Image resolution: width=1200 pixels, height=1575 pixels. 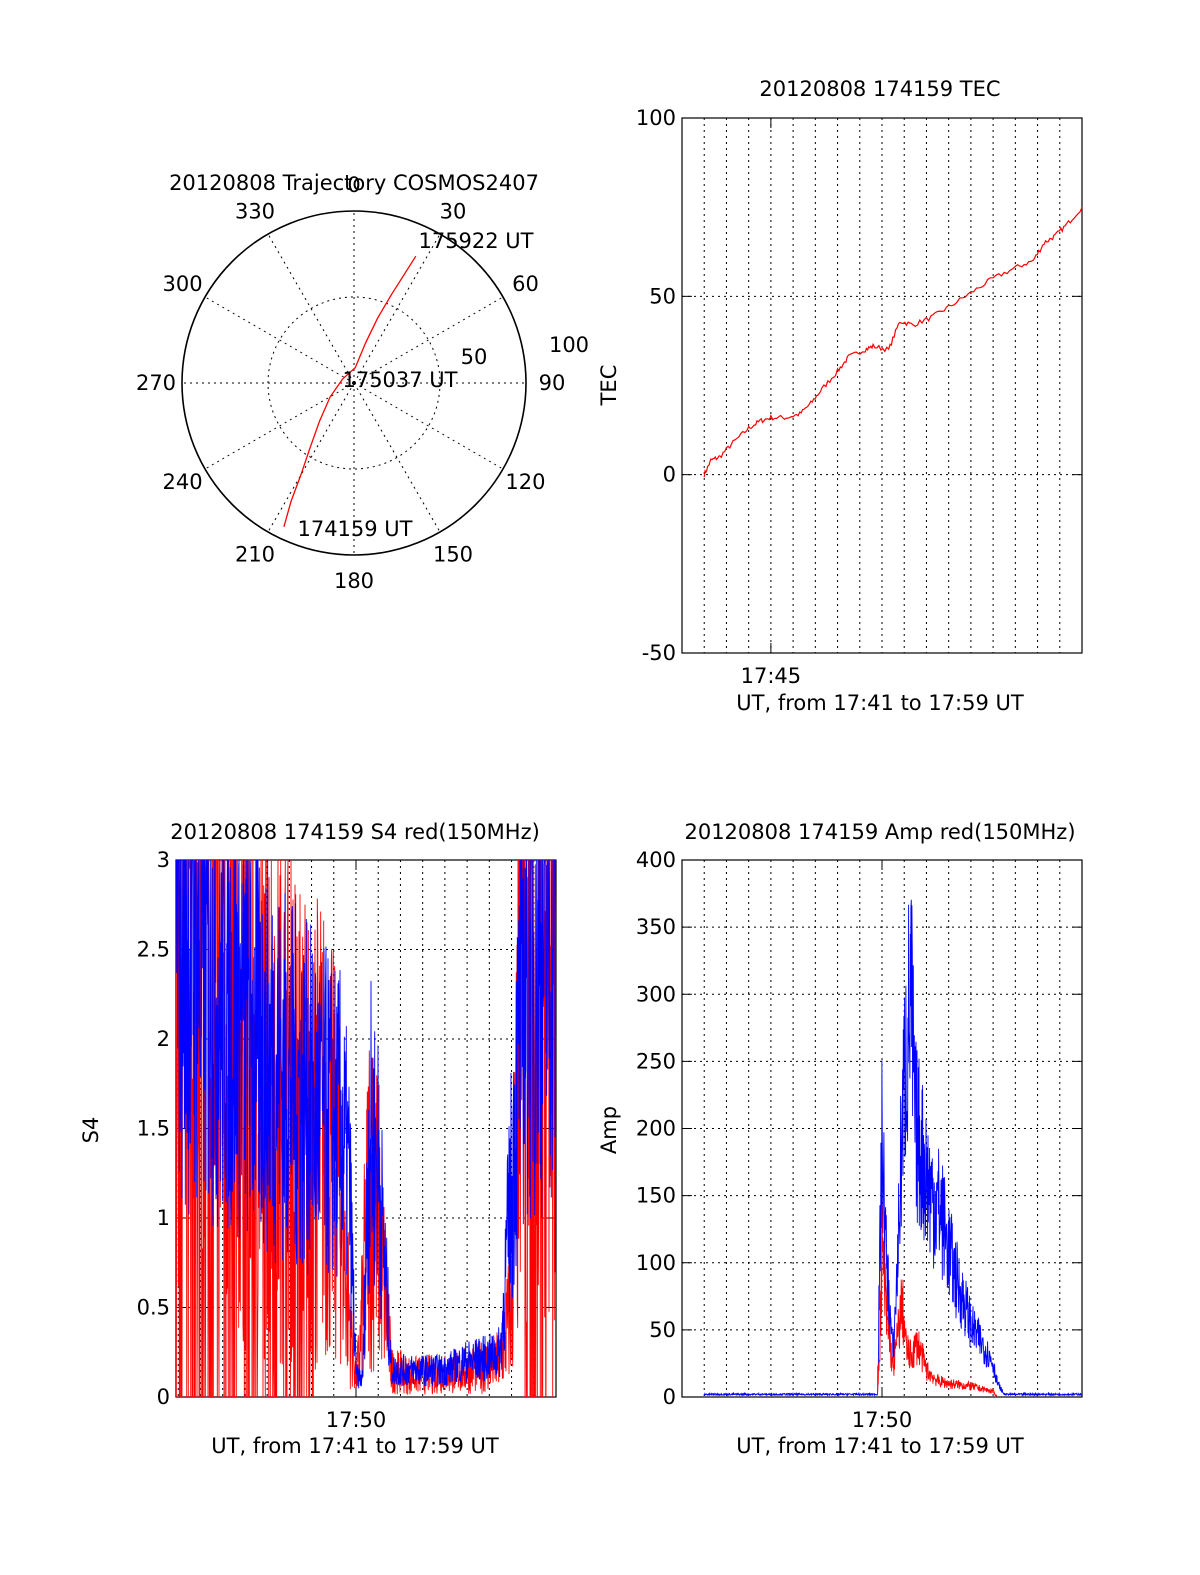 I want to click on y-tick-label: 400, so click(x=656, y=860).